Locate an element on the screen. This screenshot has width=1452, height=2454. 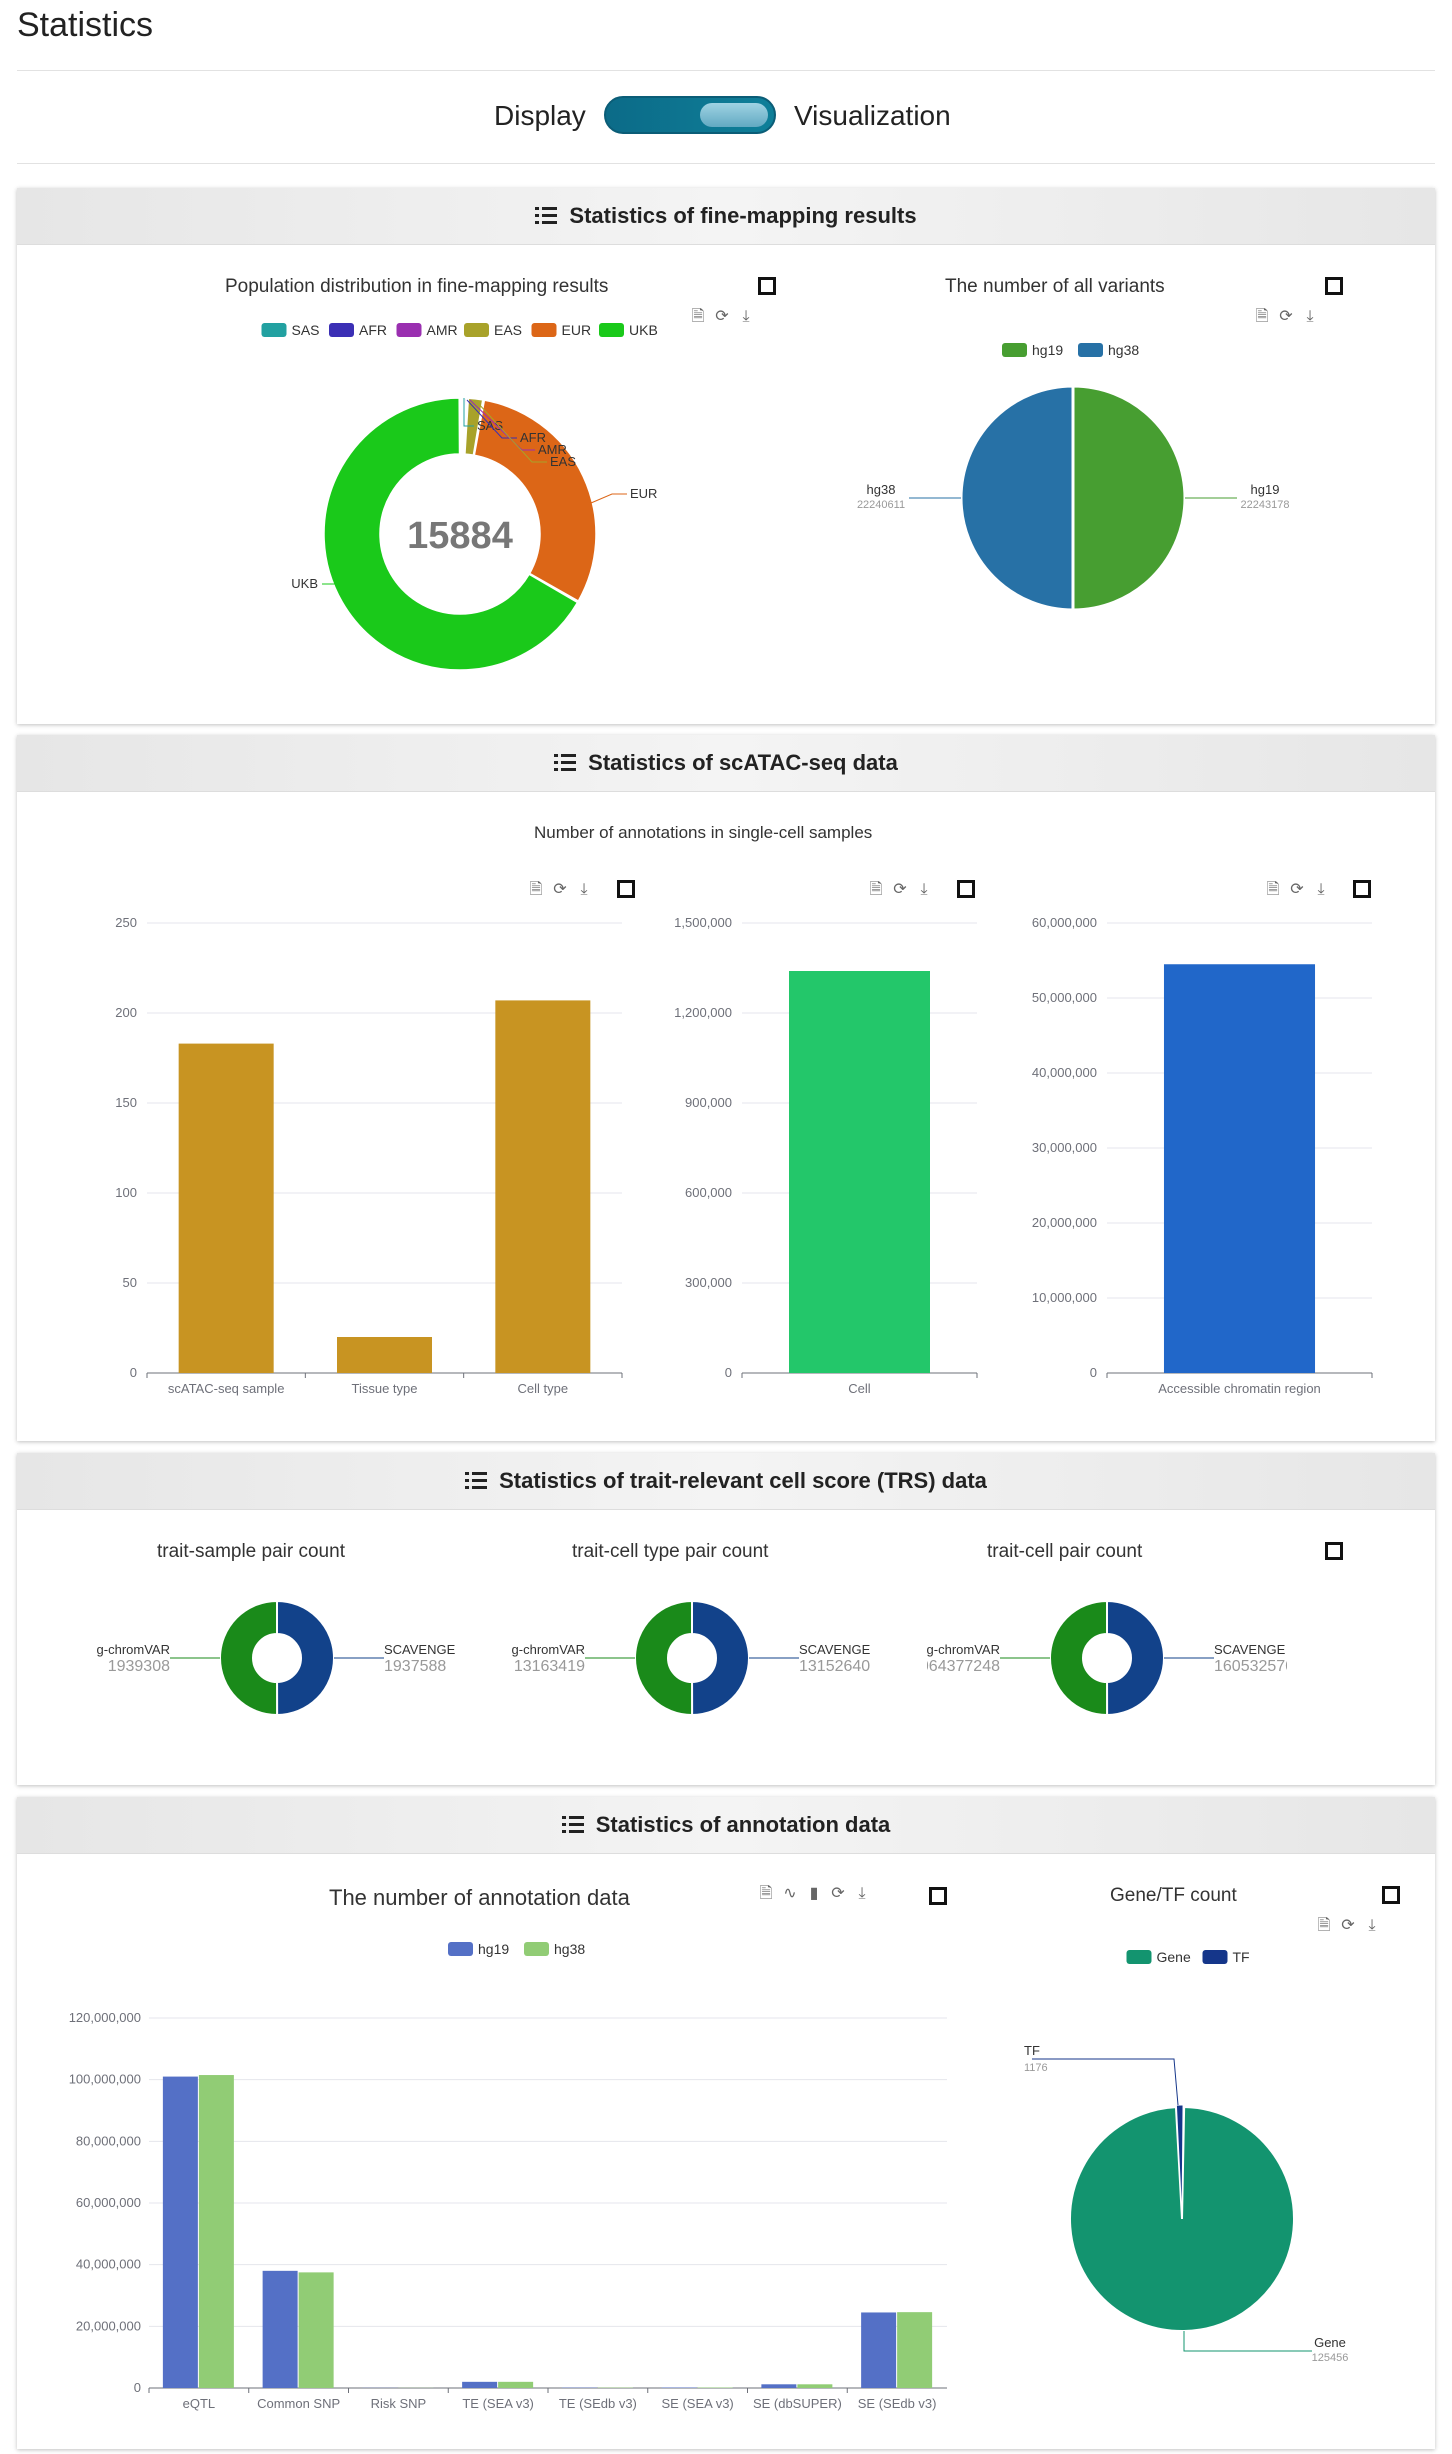
x-tick-label: Cell type is located at coordinates (543, 1388).